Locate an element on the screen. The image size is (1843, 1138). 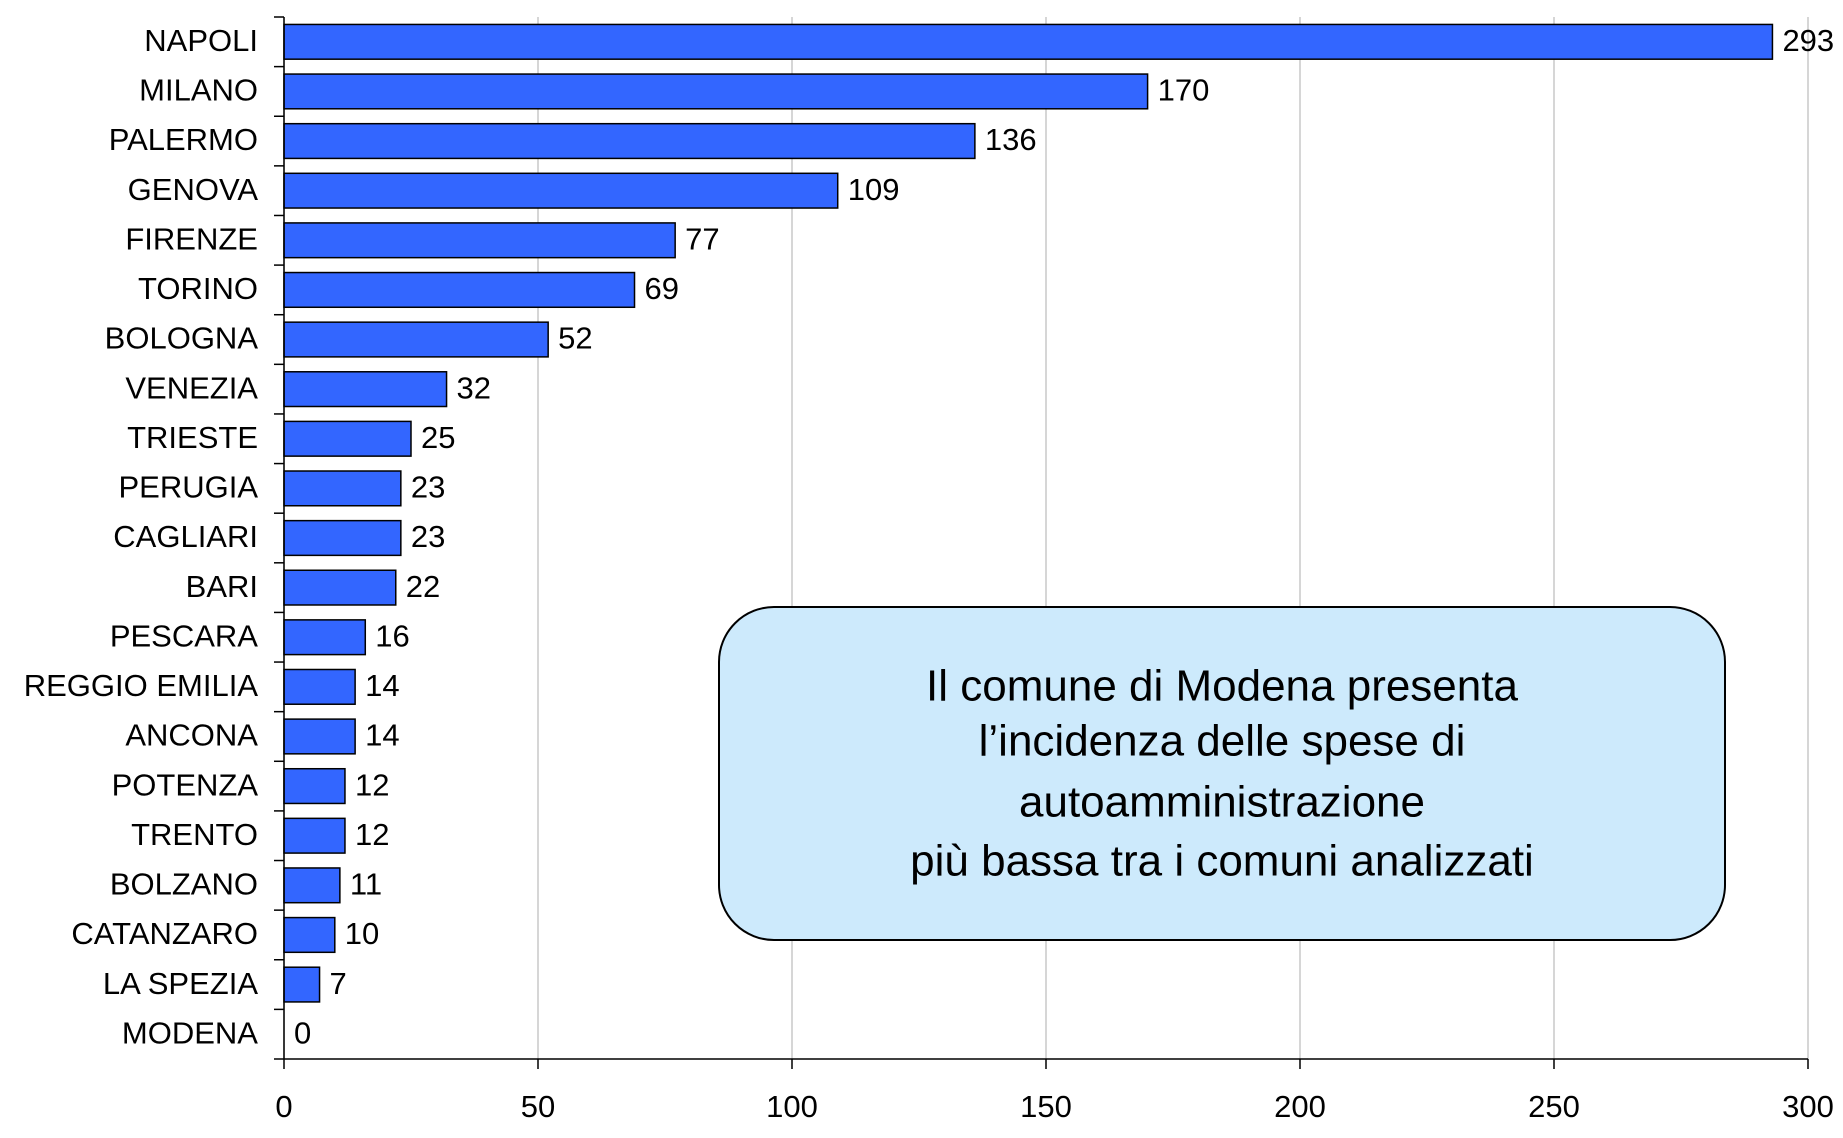
value-label: 22 is located at coordinates (423, 586).